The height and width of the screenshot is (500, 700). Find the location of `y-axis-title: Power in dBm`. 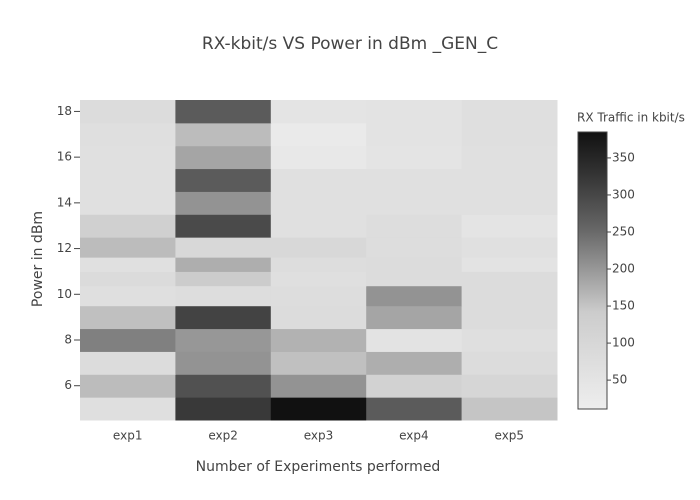

y-axis-title: Power in dBm is located at coordinates (38, 259).